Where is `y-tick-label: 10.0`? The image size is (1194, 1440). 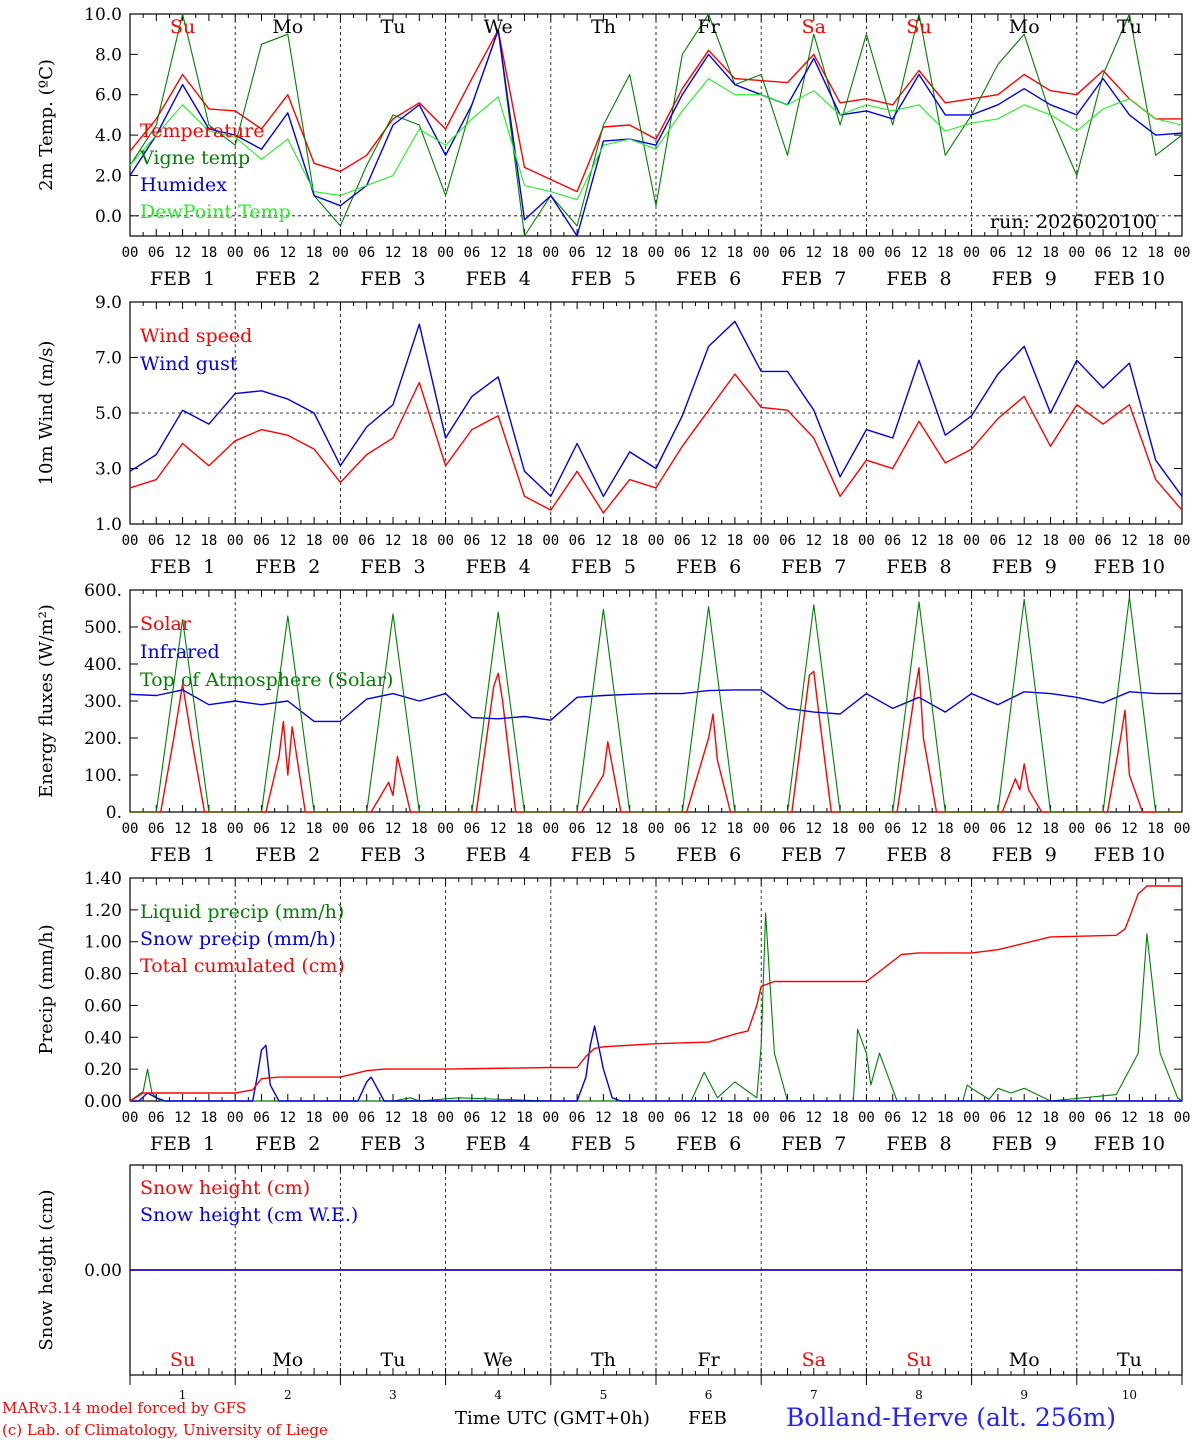 y-tick-label: 10.0 is located at coordinates (103, 15).